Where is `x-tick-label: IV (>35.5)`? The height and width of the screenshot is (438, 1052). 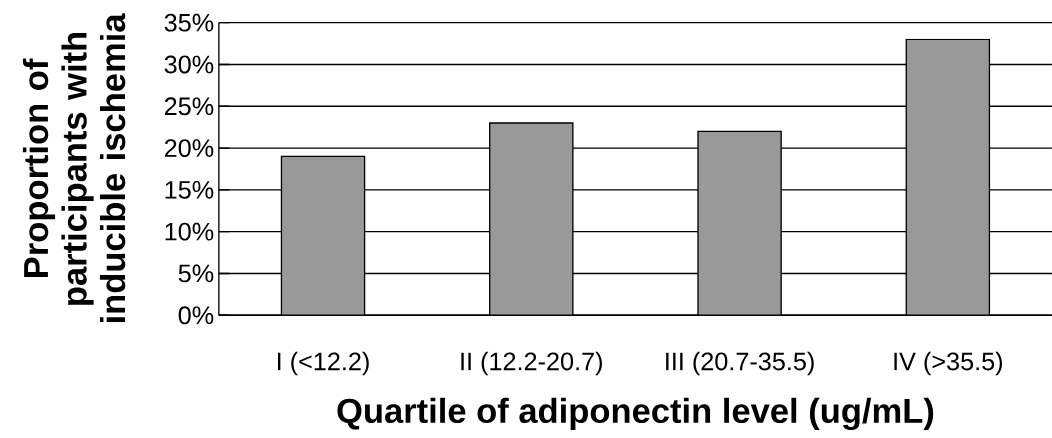 x-tick-label: IV (>35.5) is located at coordinates (948, 363).